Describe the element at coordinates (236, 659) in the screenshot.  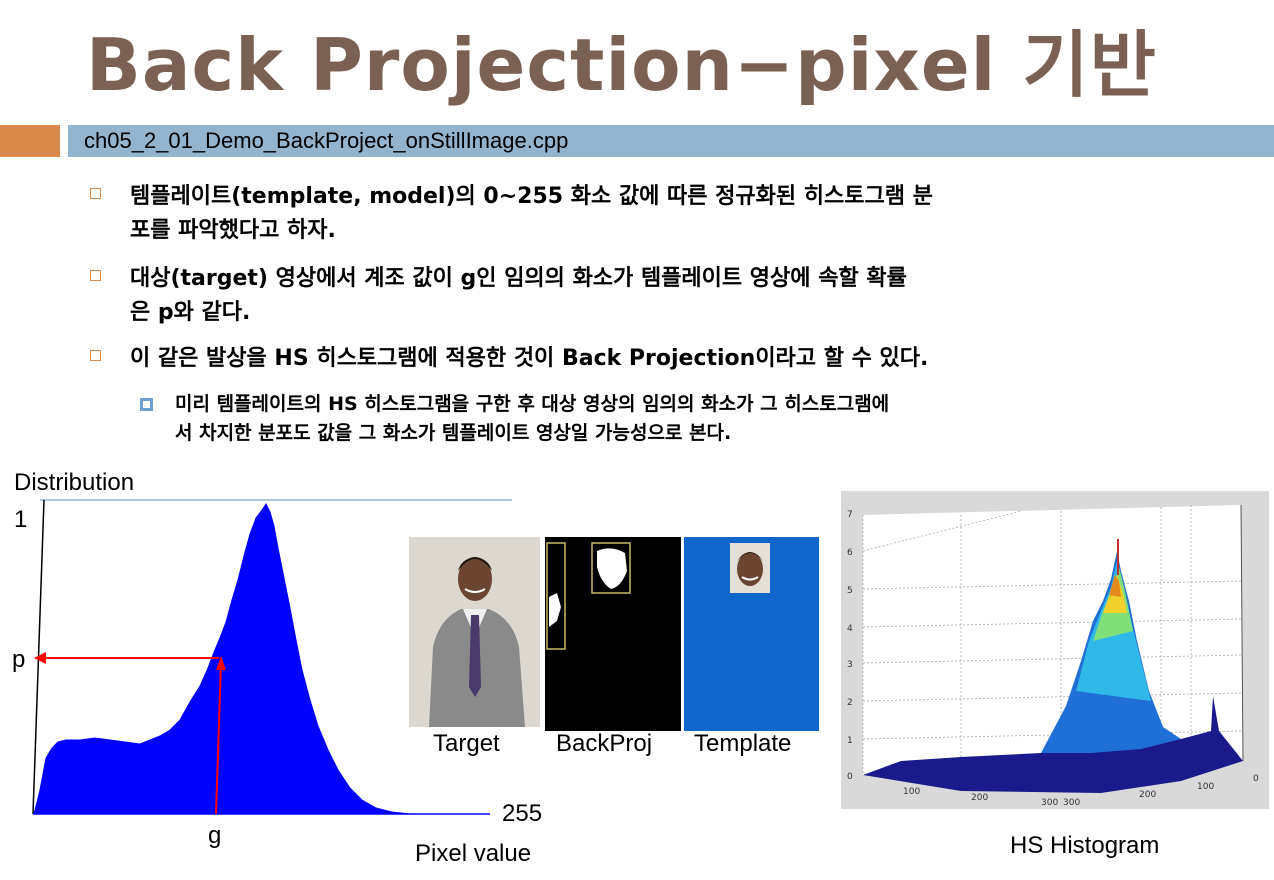
I see `histogram-area` at that location.